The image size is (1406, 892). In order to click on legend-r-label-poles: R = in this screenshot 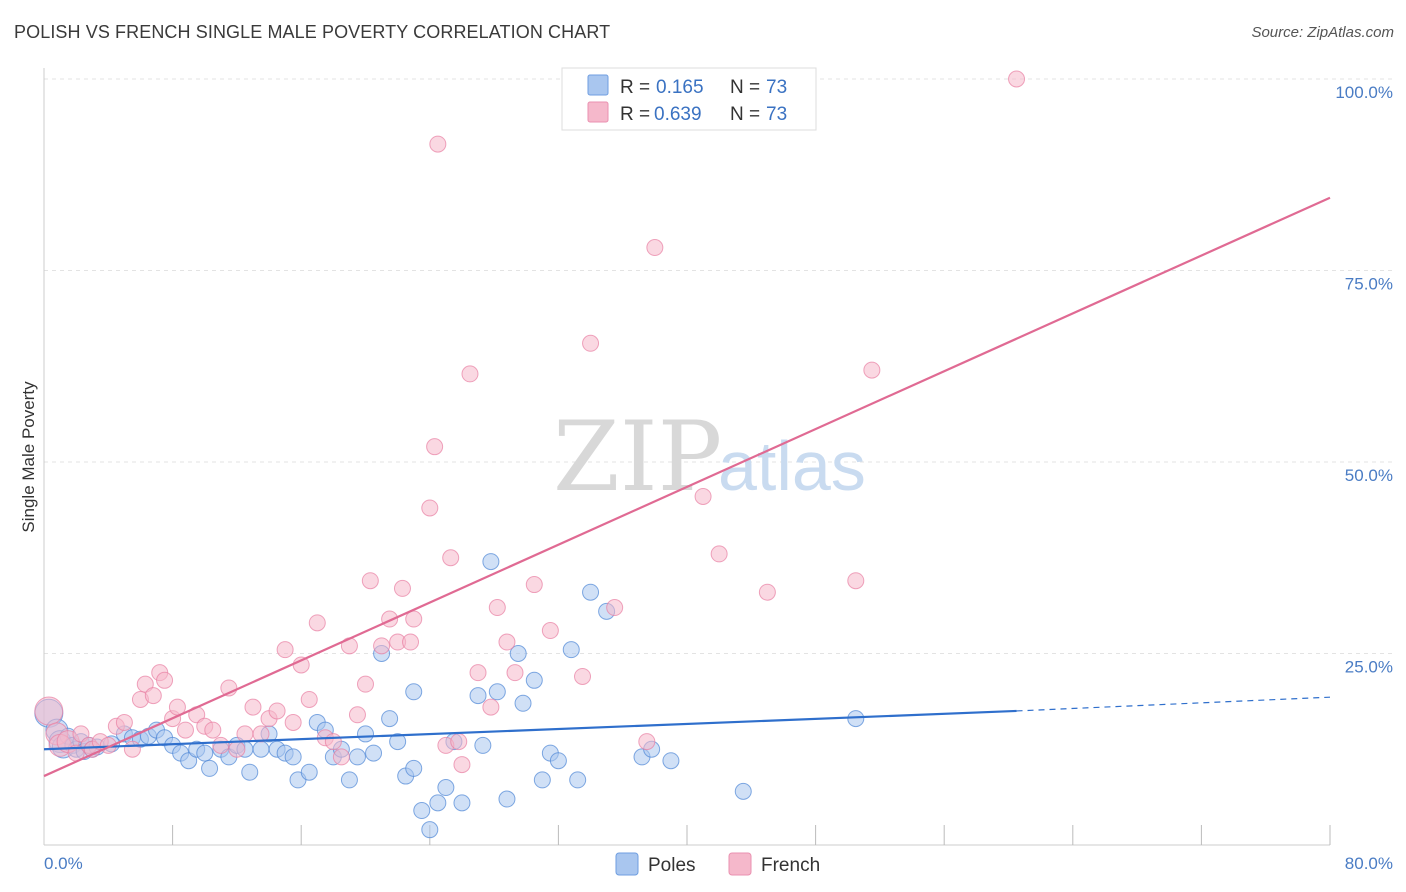, I will do `click(635, 87)`.